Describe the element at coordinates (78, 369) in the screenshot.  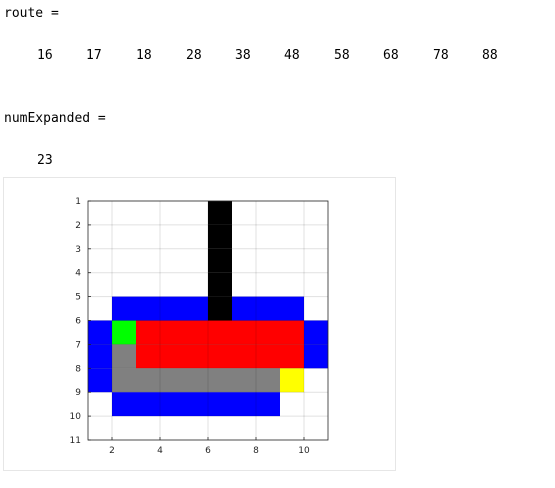
I see `y-tick-label: 8` at that location.